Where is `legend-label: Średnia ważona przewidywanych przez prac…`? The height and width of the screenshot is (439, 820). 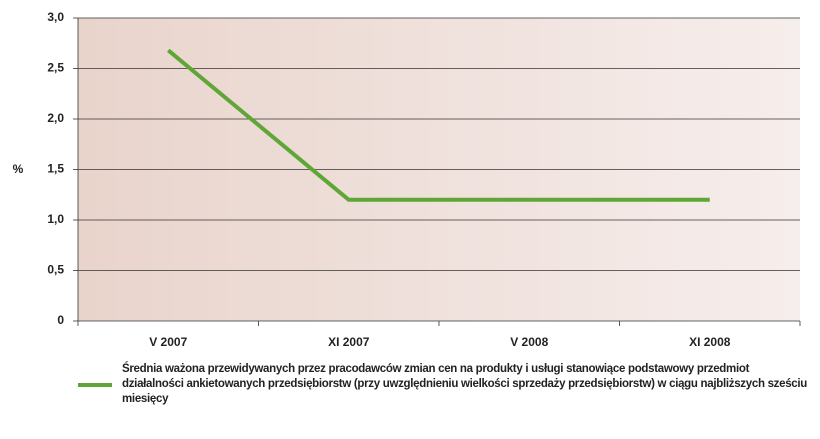
legend-label: Średnia ważona przewidywanych przez prac… is located at coordinates (465, 384).